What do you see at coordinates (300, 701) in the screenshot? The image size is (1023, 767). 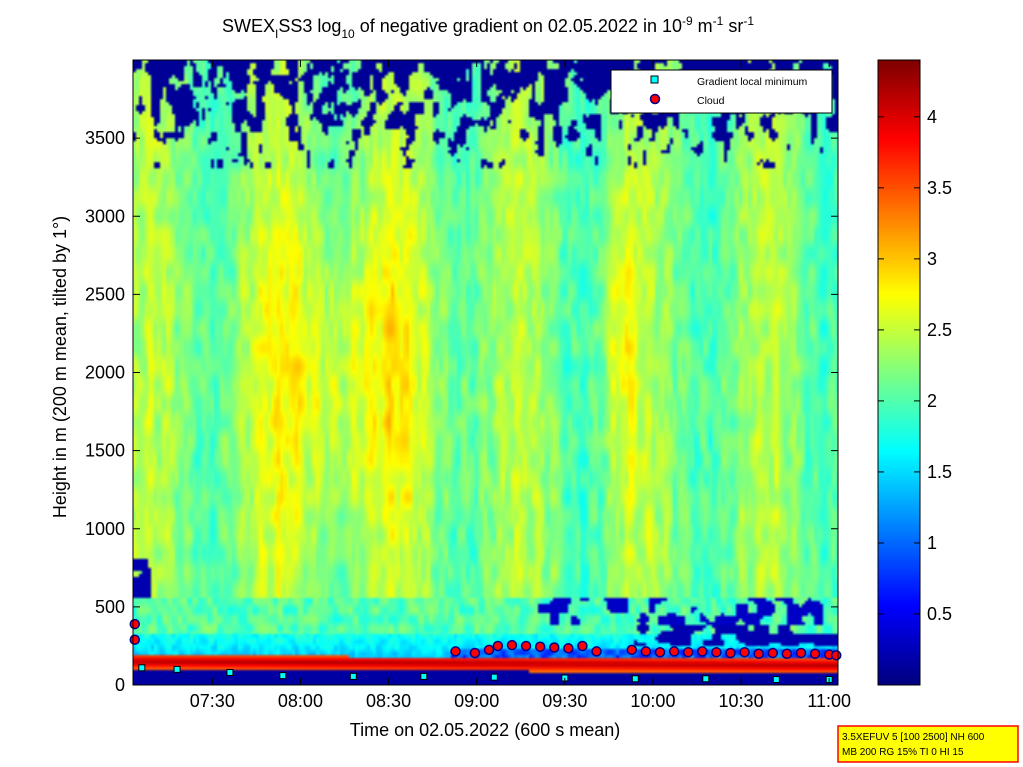 I see `x-tick-label: 08:00` at bounding box center [300, 701].